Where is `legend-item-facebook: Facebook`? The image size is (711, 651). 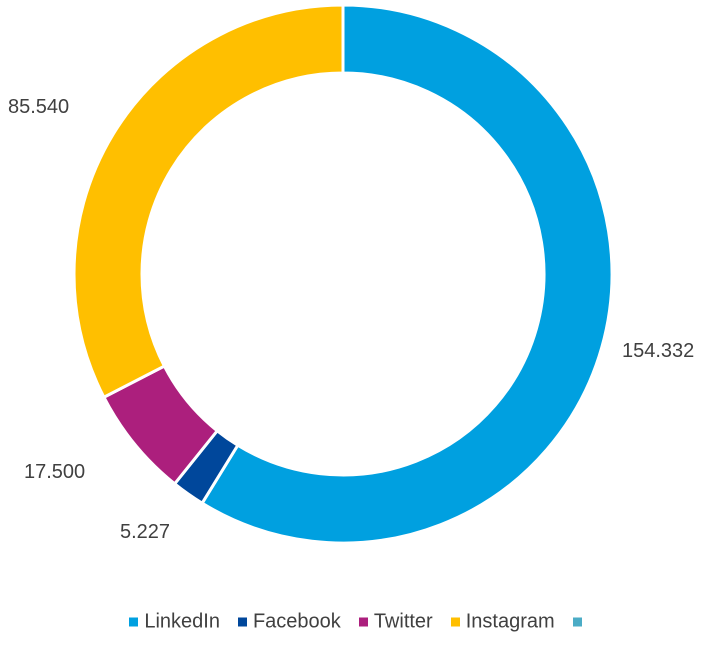 legend-item-facebook: Facebook is located at coordinates (289, 622).